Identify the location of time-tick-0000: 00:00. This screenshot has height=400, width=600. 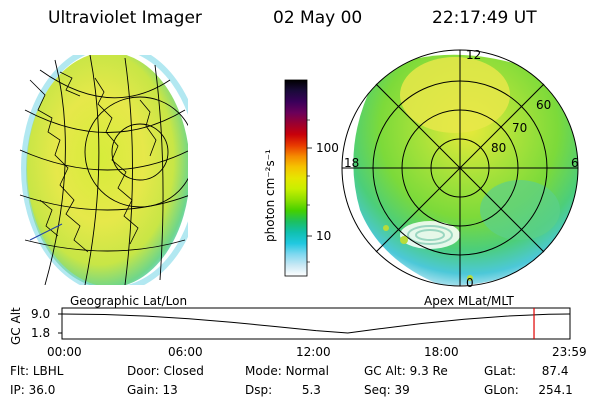
(64, 352).